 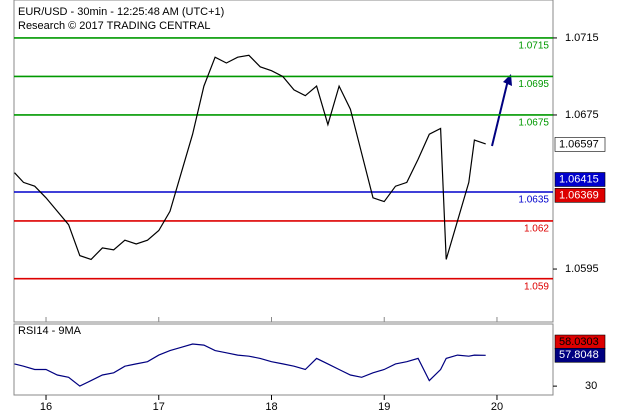 I want to click on level-label: 1.0635, so click(x=533, y=200).